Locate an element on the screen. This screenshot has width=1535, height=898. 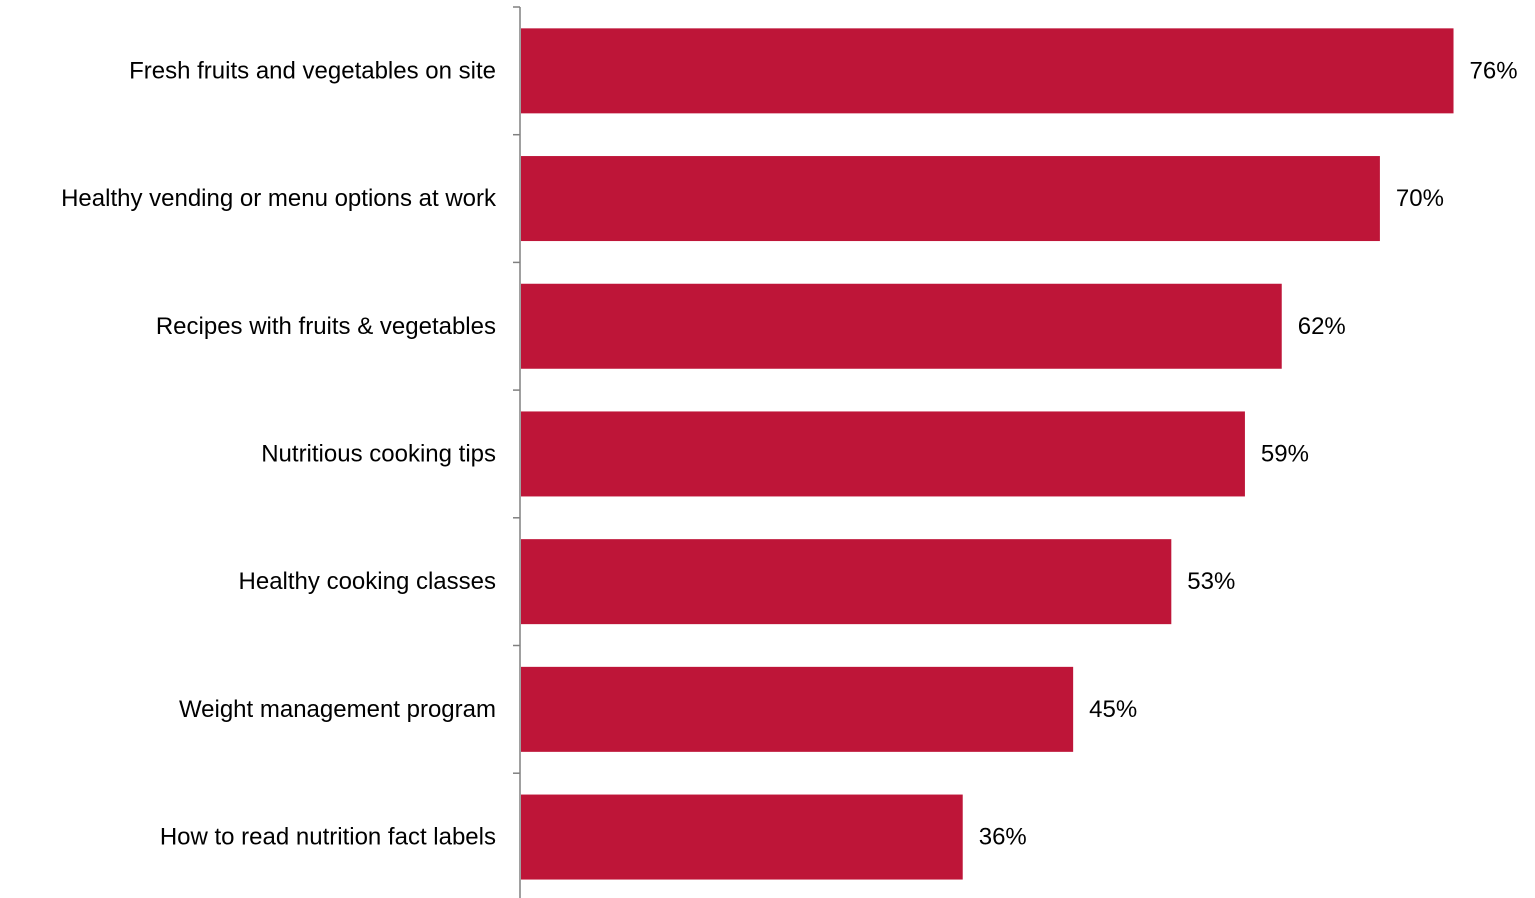
category-axis is located at coordinates (517, 452).